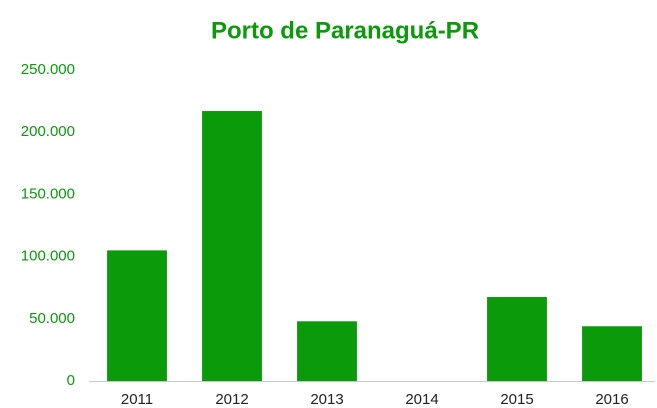 This screenshot has width=657, height=408. What do you see at coordinates (52, 318) in the screenshot?
I see `y-tick-label: 50.000` at bounding box center [52, 318].